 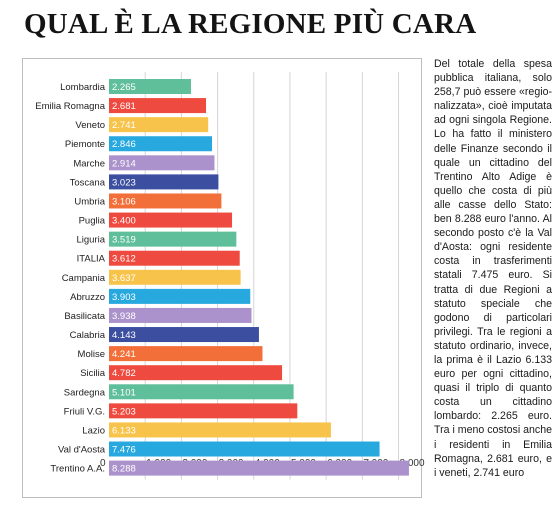 What do you see at coordinates (124, 182) in the screenshot?
I see `value-label: 3.023` at bounding box center [124, 182].